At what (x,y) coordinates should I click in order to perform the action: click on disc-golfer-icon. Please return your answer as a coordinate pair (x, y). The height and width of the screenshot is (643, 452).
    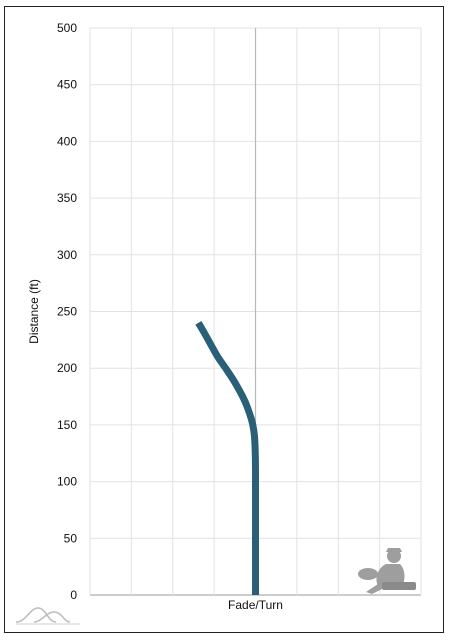
    Looking at the image, I should click on (387, 571).